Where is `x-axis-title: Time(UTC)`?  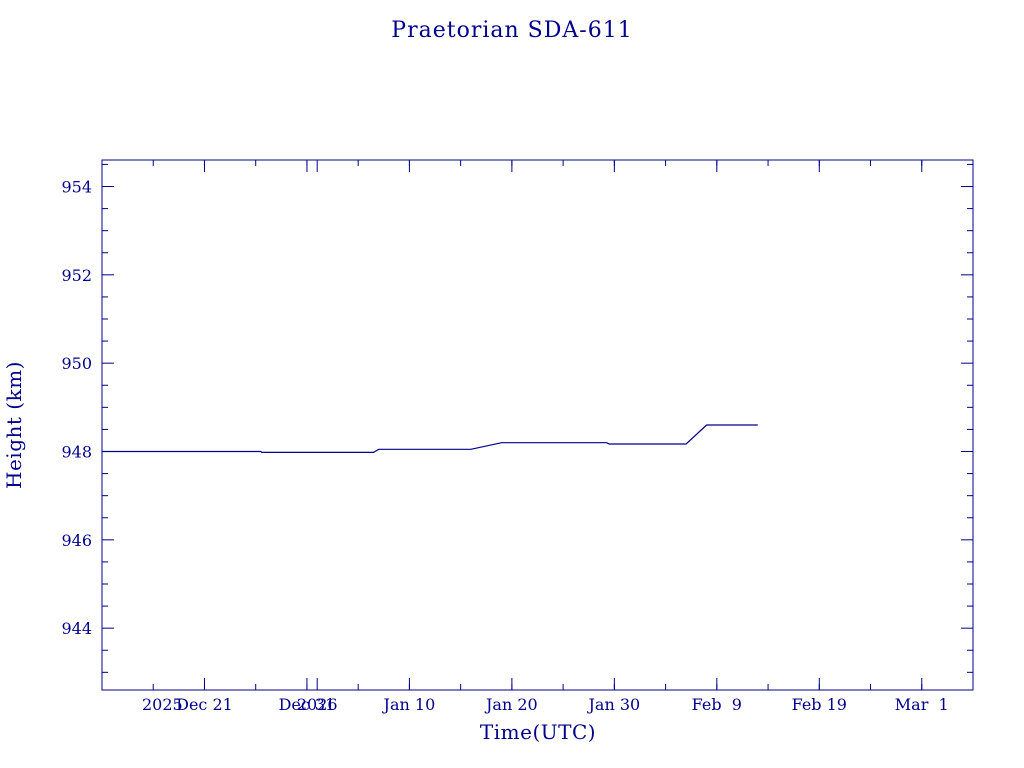 x-axis-title: Time(UTC) is located at coordinates (538, 732).